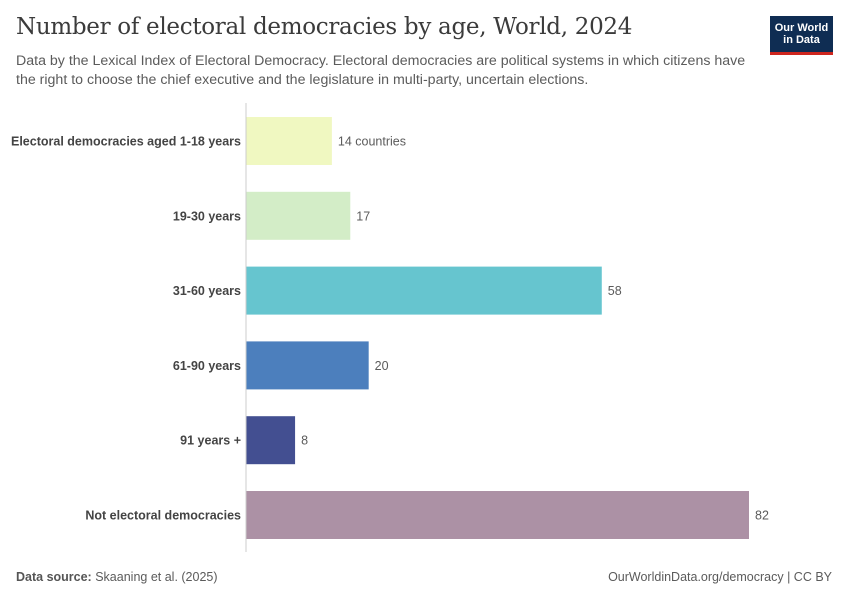  I want to click on category-label: 31-60 years, so click(207, 291).